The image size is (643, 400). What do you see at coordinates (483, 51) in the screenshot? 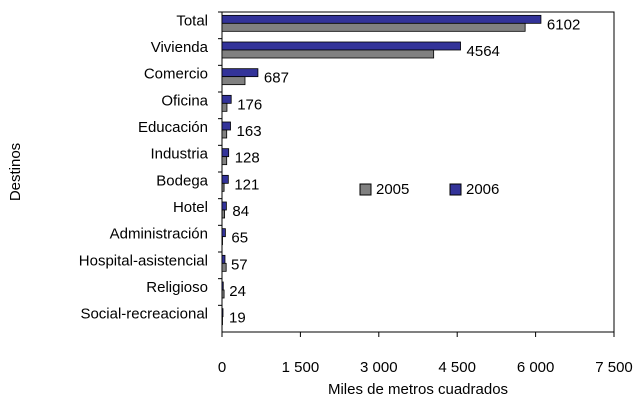
I see `value-label: 4564` at bounding box center [483, 51].